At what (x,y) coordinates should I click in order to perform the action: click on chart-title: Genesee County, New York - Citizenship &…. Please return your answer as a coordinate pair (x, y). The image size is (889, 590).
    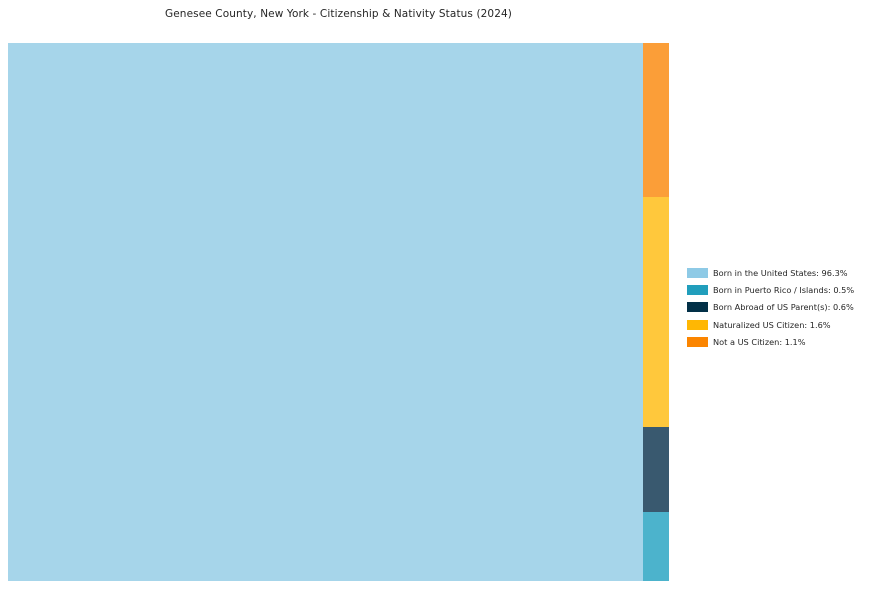
    Looking at the image, I should click on (338, 14).